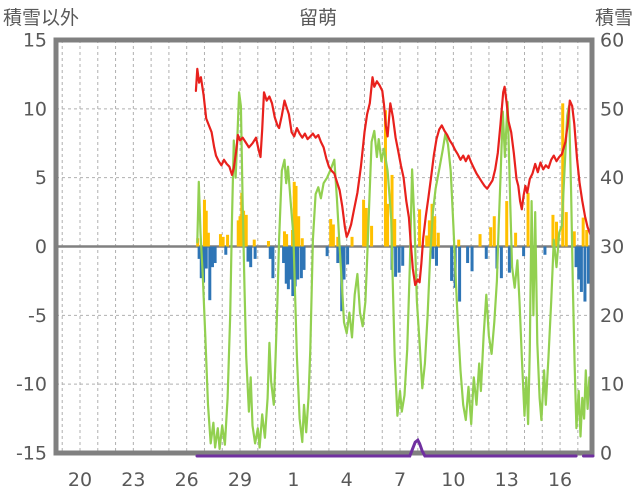  I want to click on svg-text: 50, so click(612, 109).